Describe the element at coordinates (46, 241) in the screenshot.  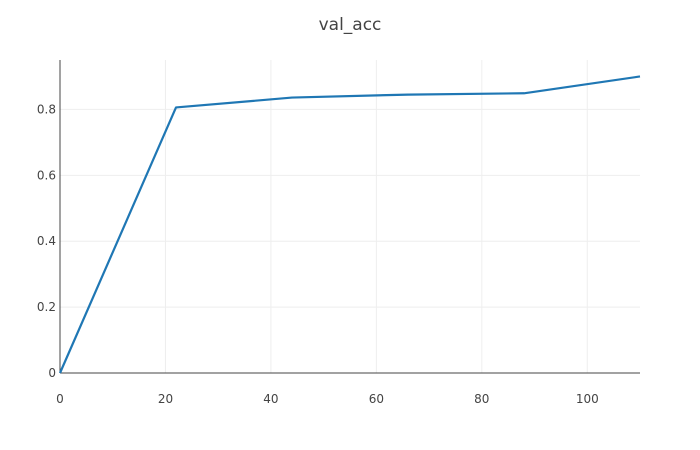
I see `y-tick-label: 0.4` at that location.